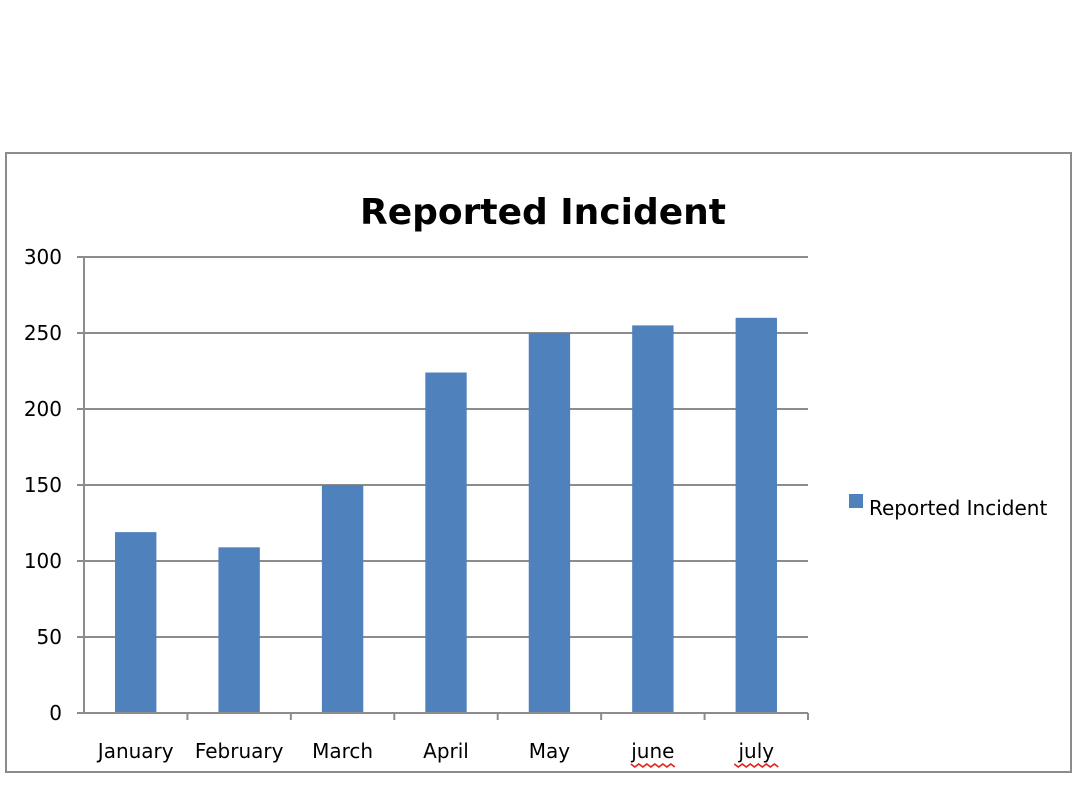 This screenshot has height=792, width=1079. Describe the element at coordinates (135, 751) in the screenshot. I see `x-tick-label: January` at that location.